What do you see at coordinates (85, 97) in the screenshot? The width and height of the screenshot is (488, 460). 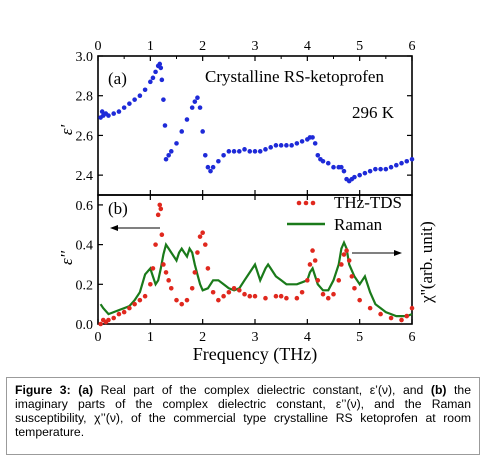 I see `y-tick-label: 2.8` at bounding box center [85, 97].